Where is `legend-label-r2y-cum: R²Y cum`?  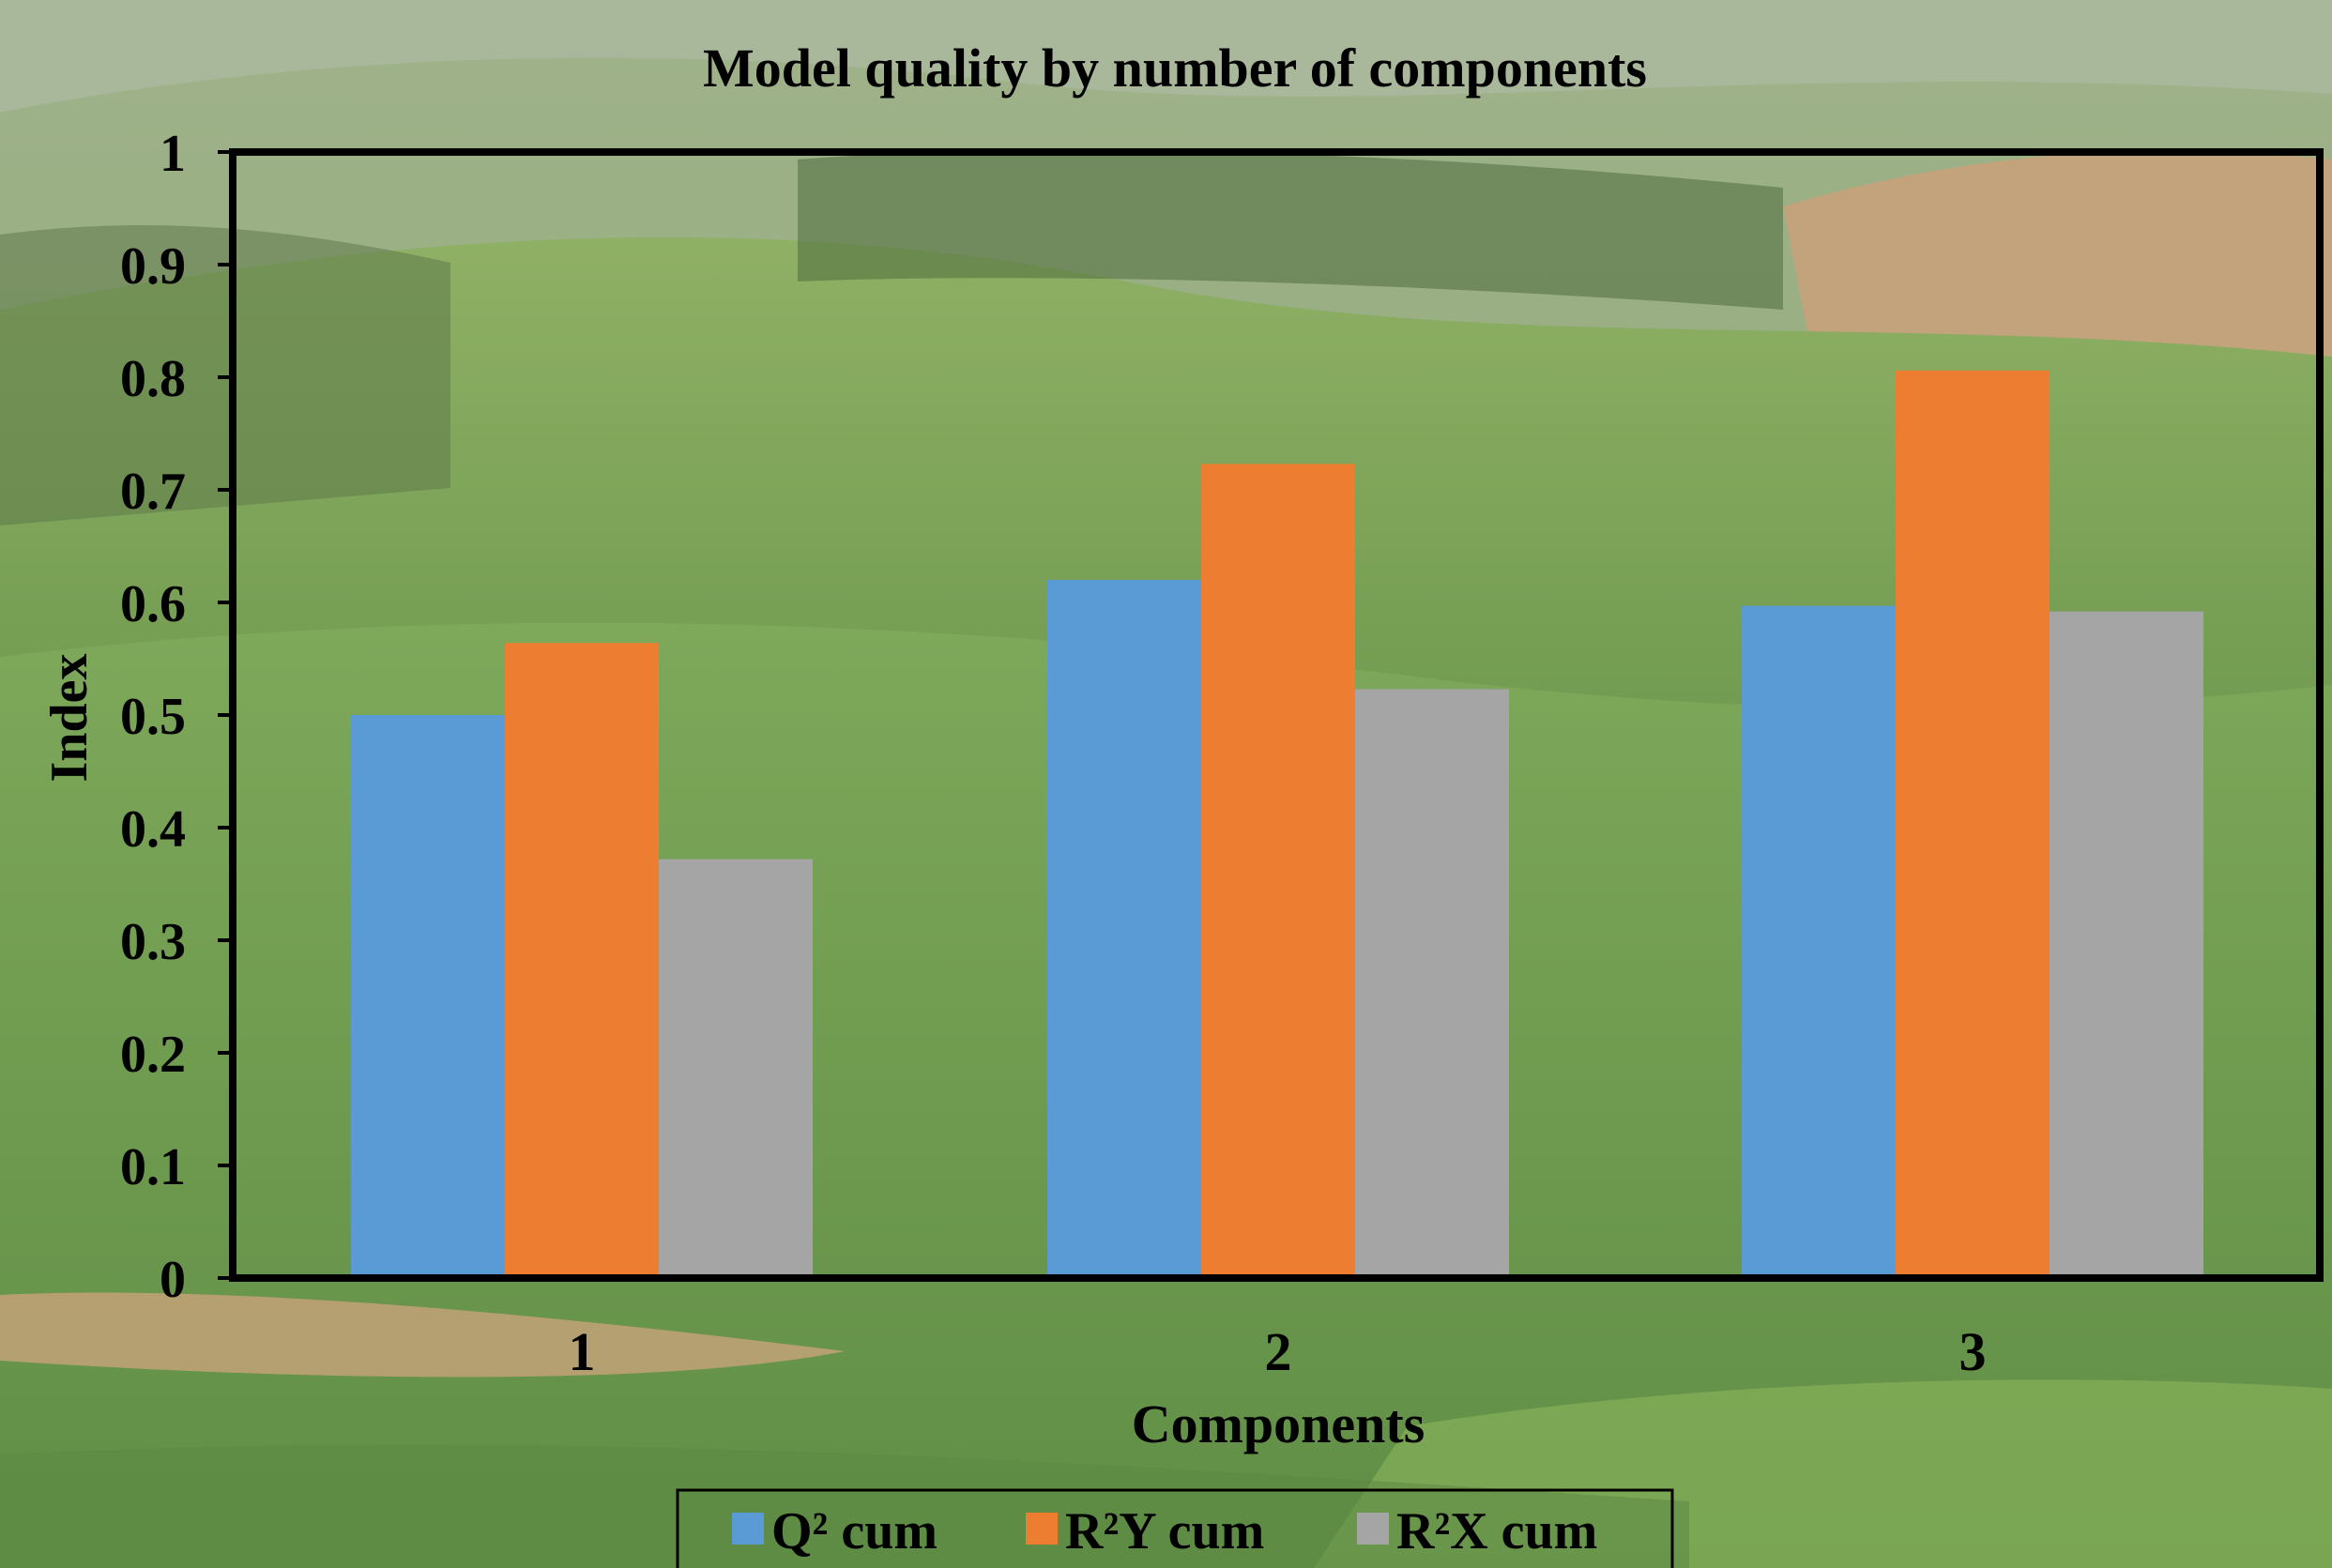
legend-label-r2y-cum: R²Y cum is located at coordinates (1164, 1531).